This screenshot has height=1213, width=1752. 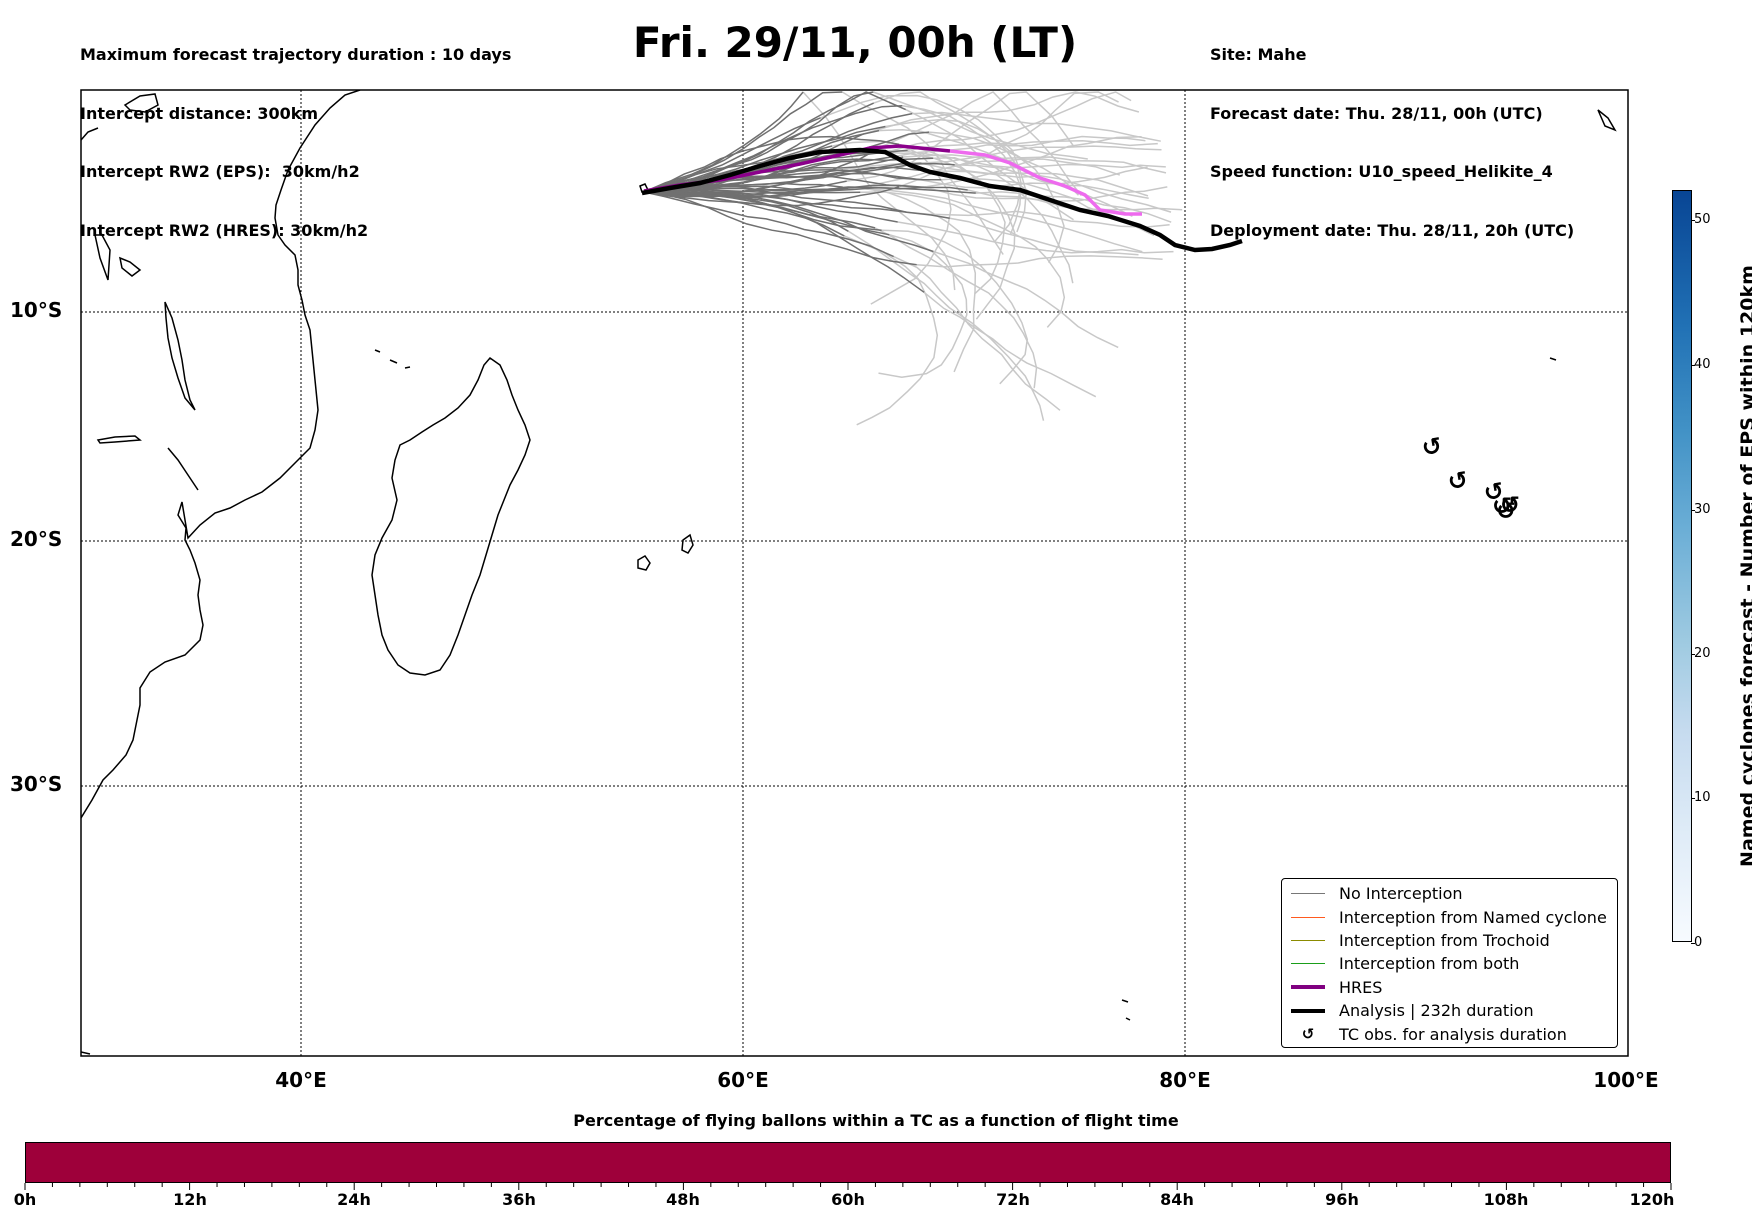 I want to click on legend-label: Analysis | 232h duration, so click(x=1436, y=1011).